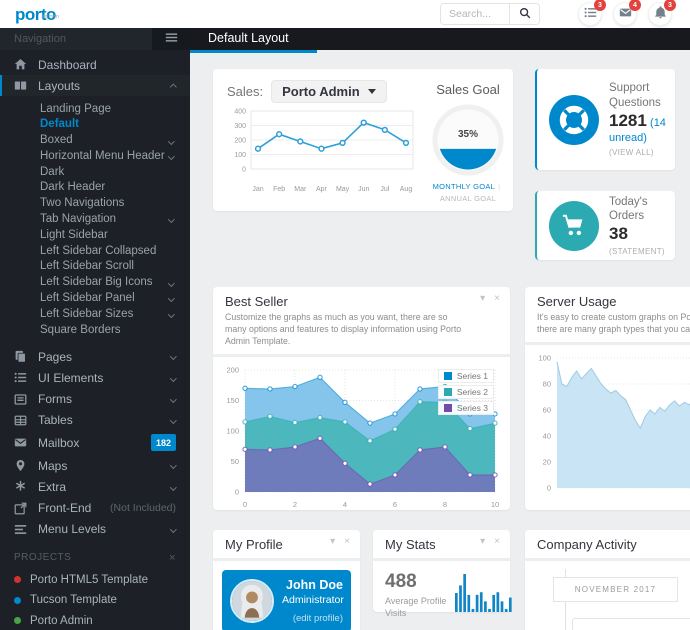  Describe the element at coordinates (95, 86) in the screenshot. I see `sidebar-link-layouts: Layouts` at that location.